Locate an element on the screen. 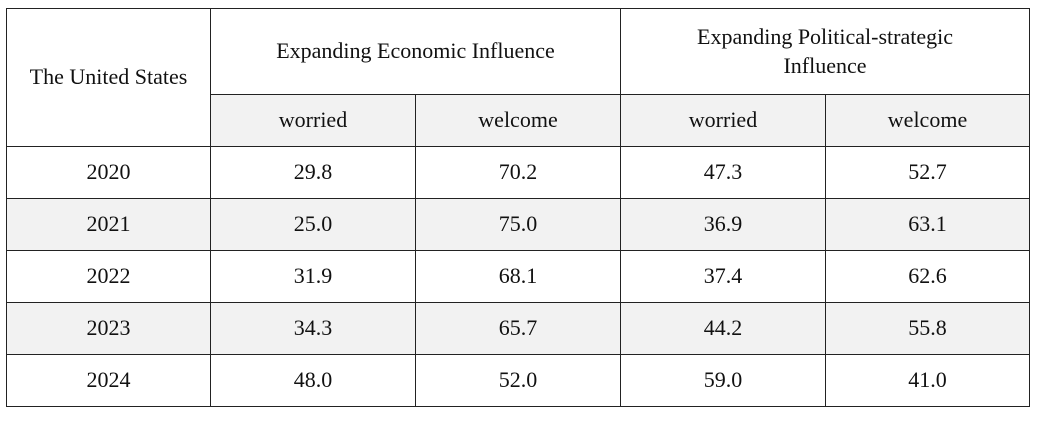  group-header-political-text: Expanding Political-strategic Influence is located at coordinates (825, 50).